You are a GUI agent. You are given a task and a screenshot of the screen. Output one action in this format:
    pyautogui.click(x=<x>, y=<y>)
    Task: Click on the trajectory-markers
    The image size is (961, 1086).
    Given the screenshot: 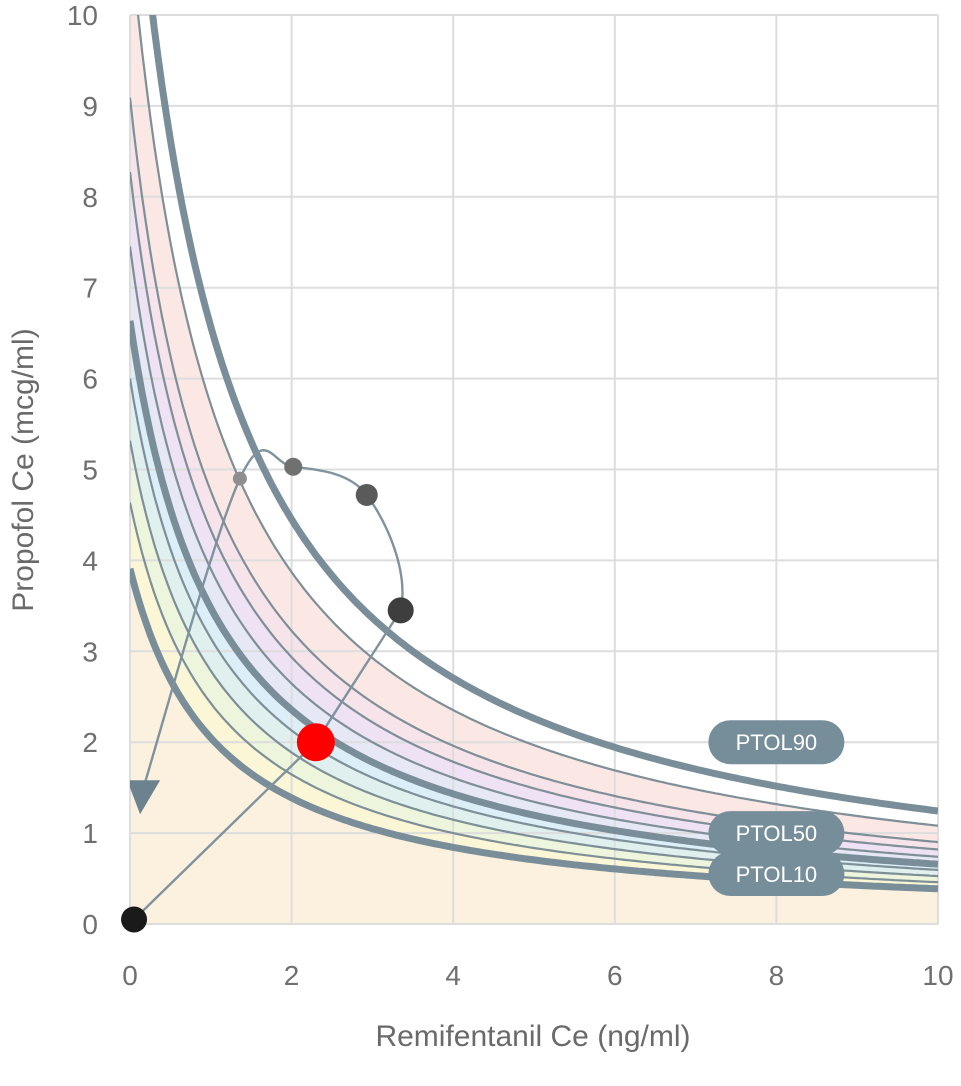 What is the action you would take?
    pyautogui.click(x=267, y=695)
    